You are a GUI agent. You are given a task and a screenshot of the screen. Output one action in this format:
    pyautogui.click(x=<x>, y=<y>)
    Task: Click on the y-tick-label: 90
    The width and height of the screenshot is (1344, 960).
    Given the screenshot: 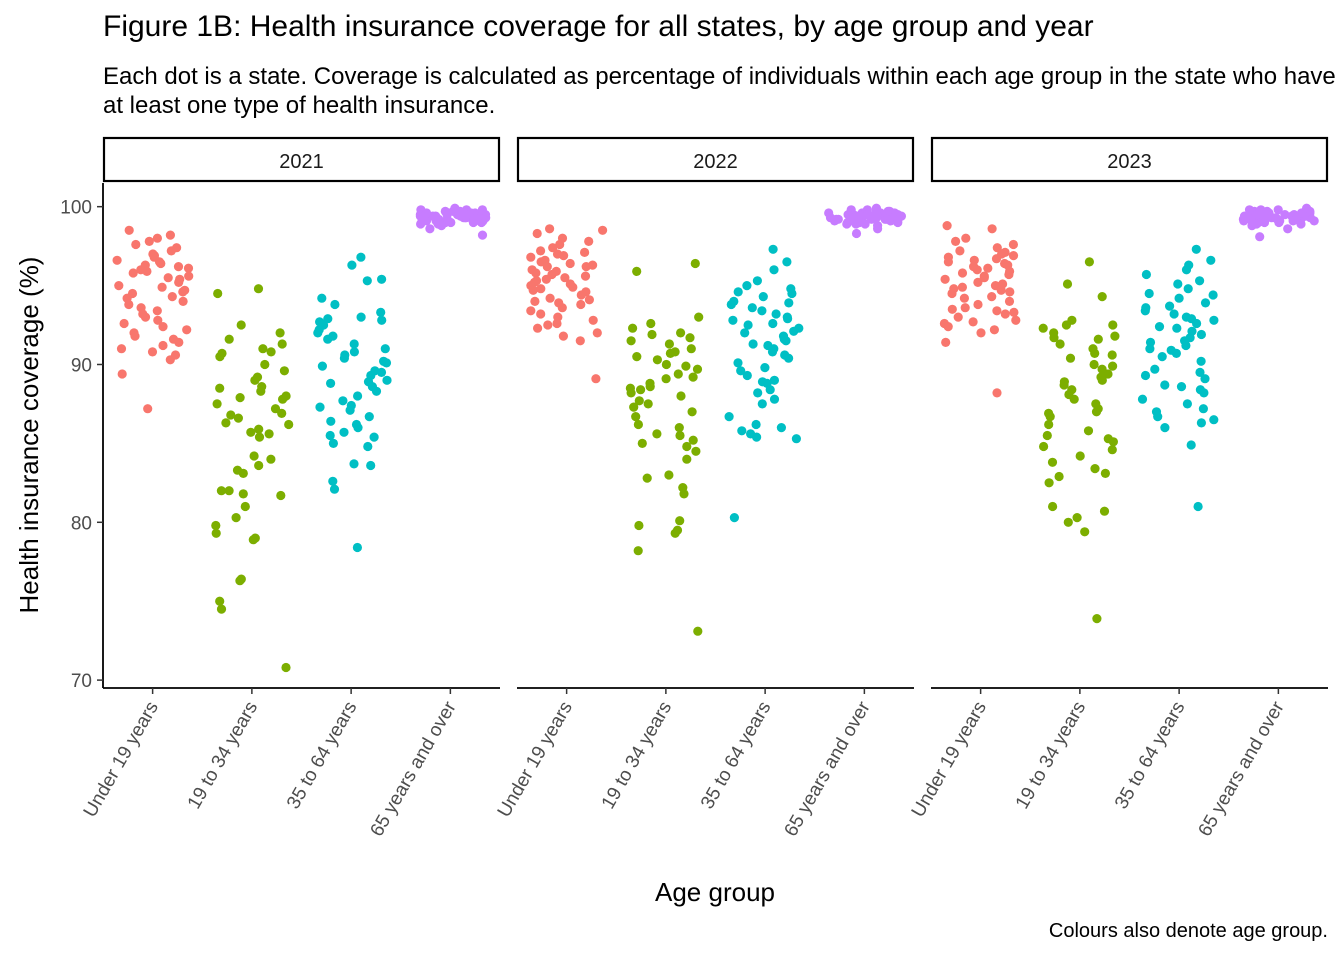 What is the action you would take?
    pyautogui.click(x=81, y=365)
    